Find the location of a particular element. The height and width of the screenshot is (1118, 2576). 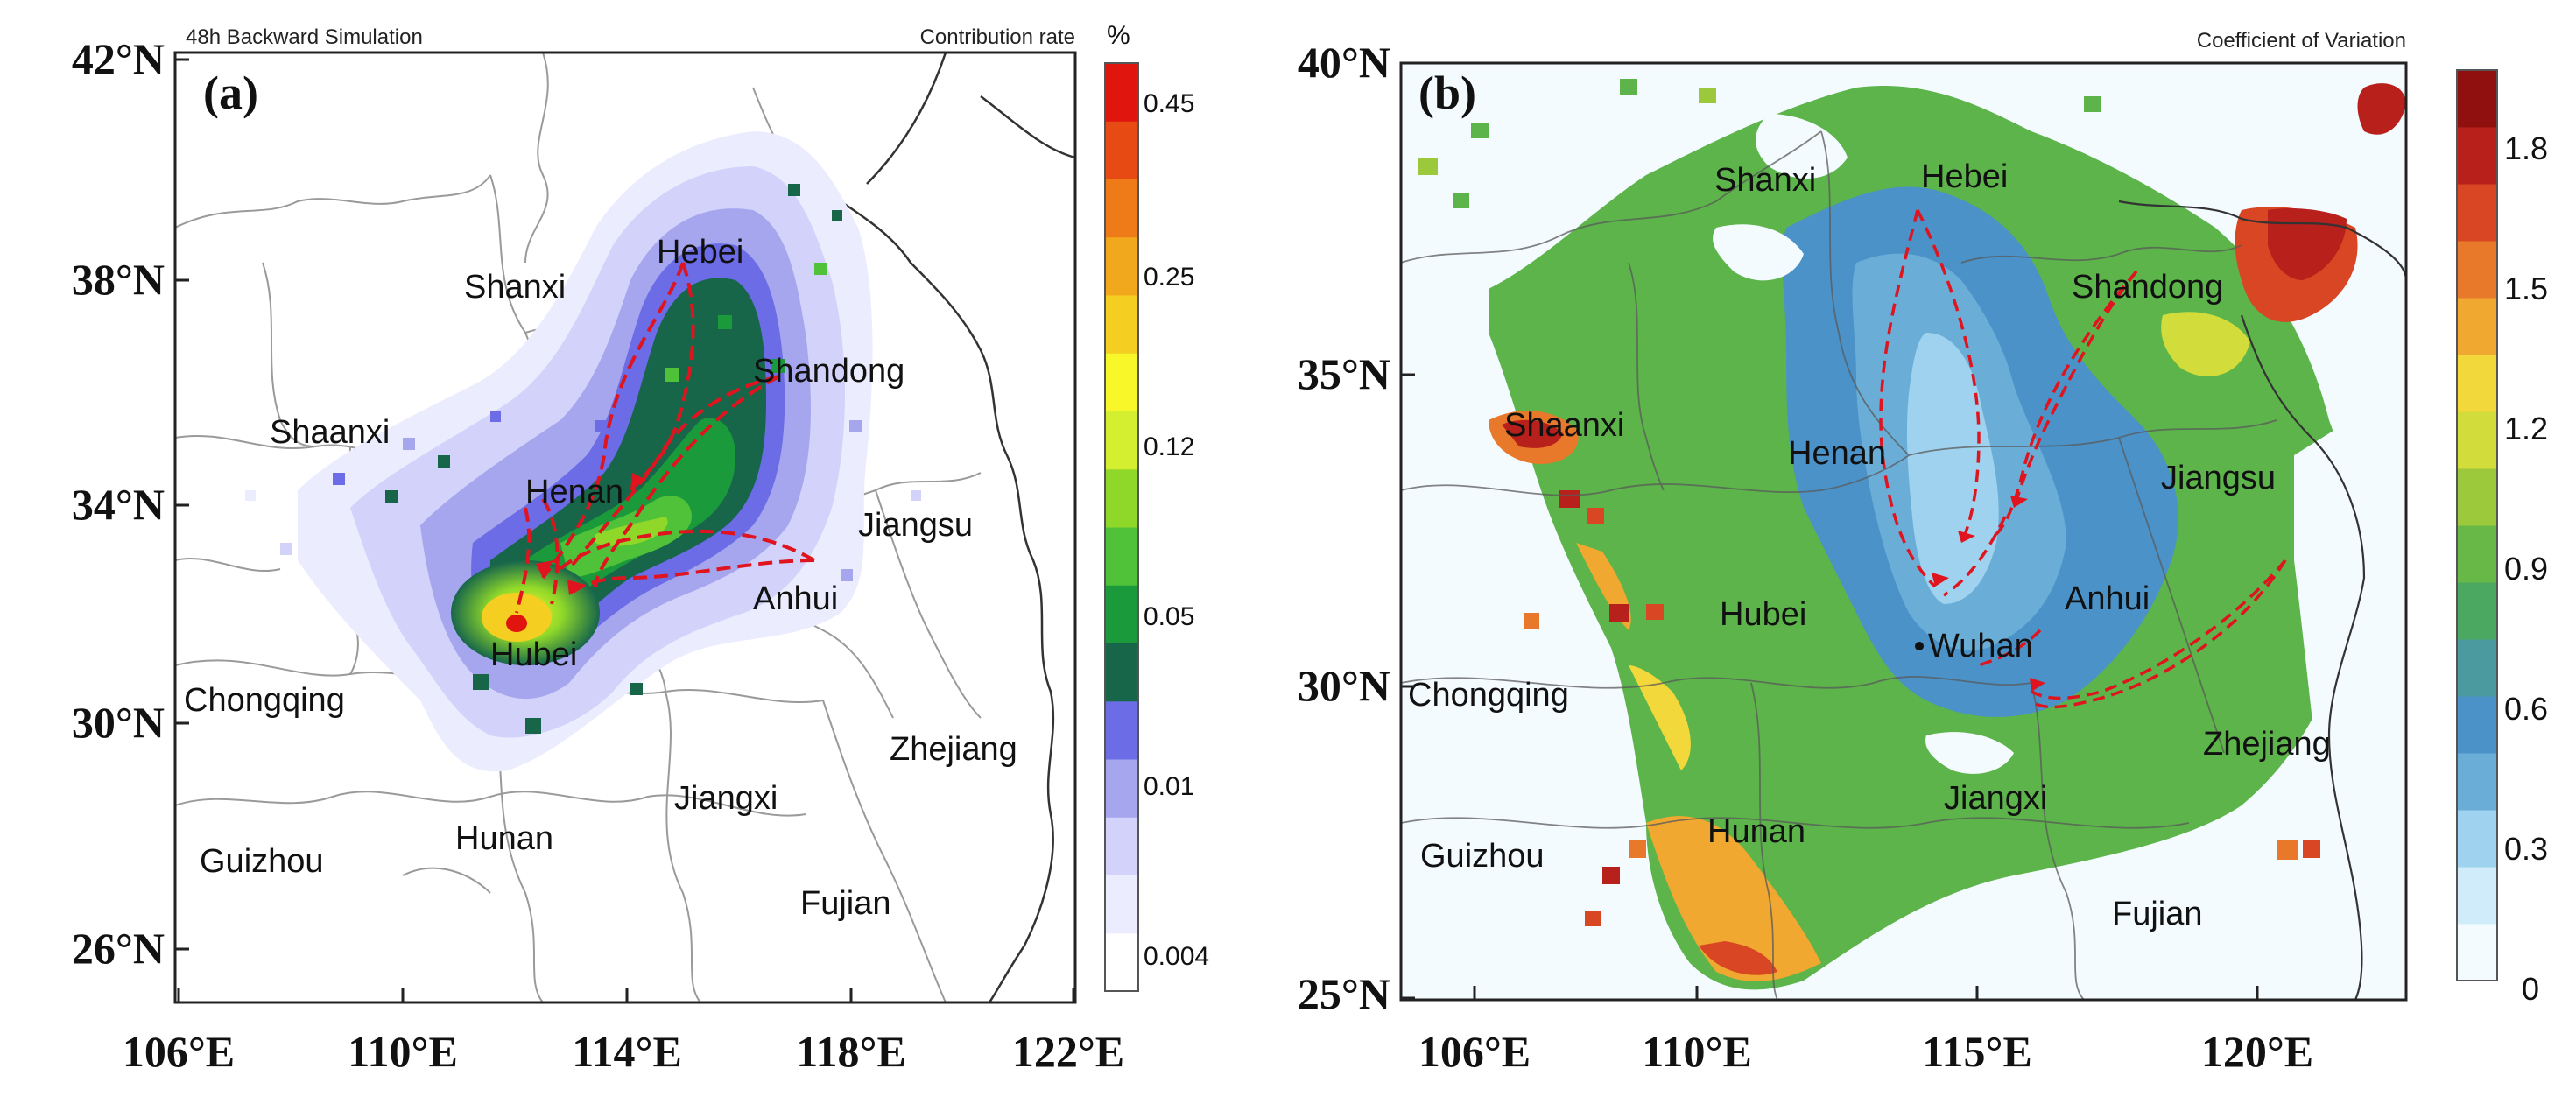

cb-b-tick-1-8: 1.8 is located at coordinates (2526, 148).